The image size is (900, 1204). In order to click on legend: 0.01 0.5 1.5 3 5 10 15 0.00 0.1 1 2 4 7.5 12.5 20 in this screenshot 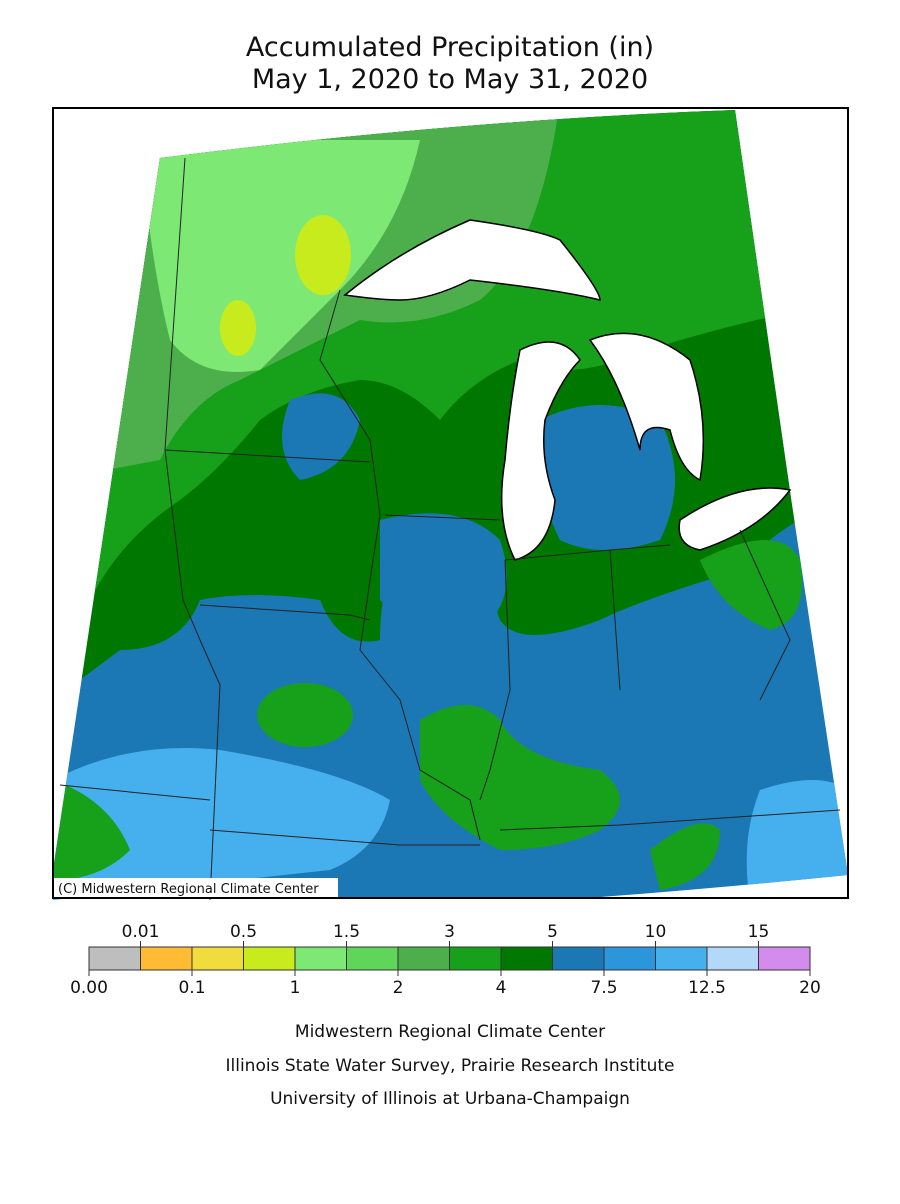, I will do `click(445, 960)`.